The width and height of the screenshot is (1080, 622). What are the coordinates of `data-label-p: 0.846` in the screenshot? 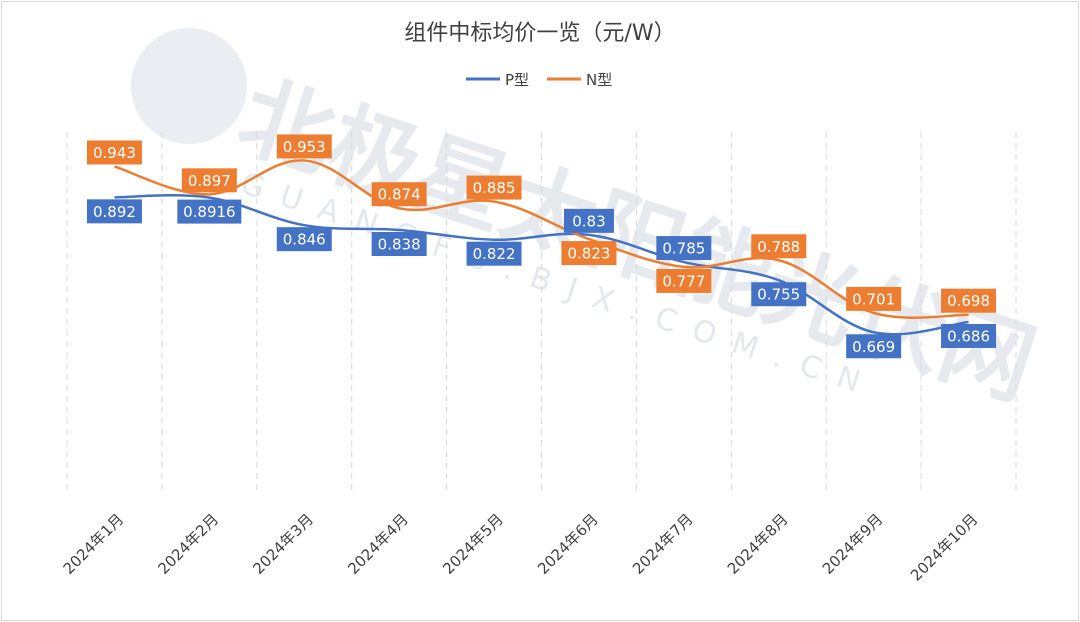 It's located at (304, 239).